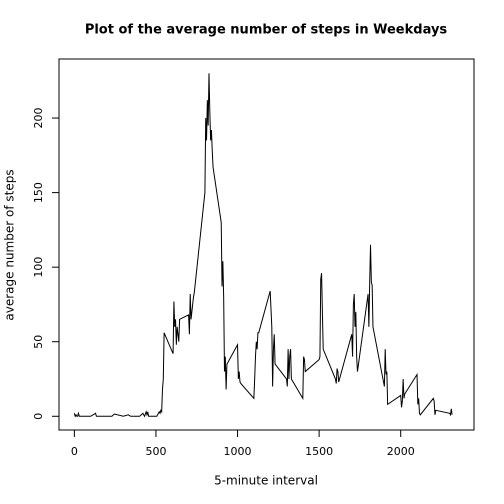  Describe the element at coordinates (38, 416) in the screenshot. I see `y-tick-label: 0` at that location.